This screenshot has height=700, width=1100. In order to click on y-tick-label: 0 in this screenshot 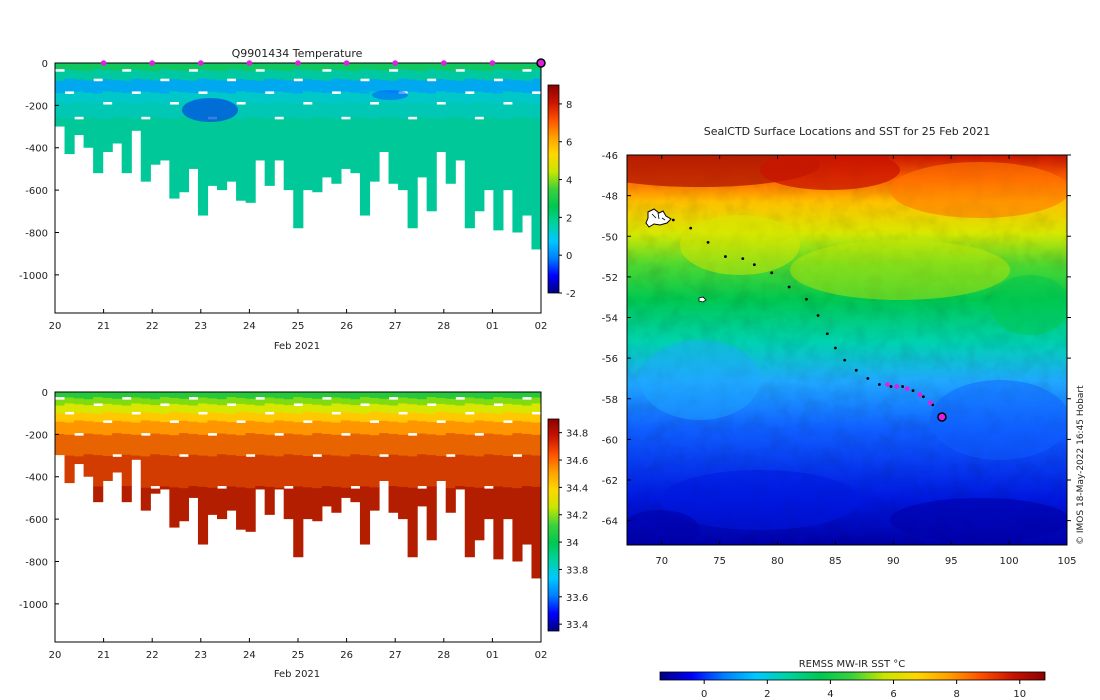, I will do `click(45, 393)`.